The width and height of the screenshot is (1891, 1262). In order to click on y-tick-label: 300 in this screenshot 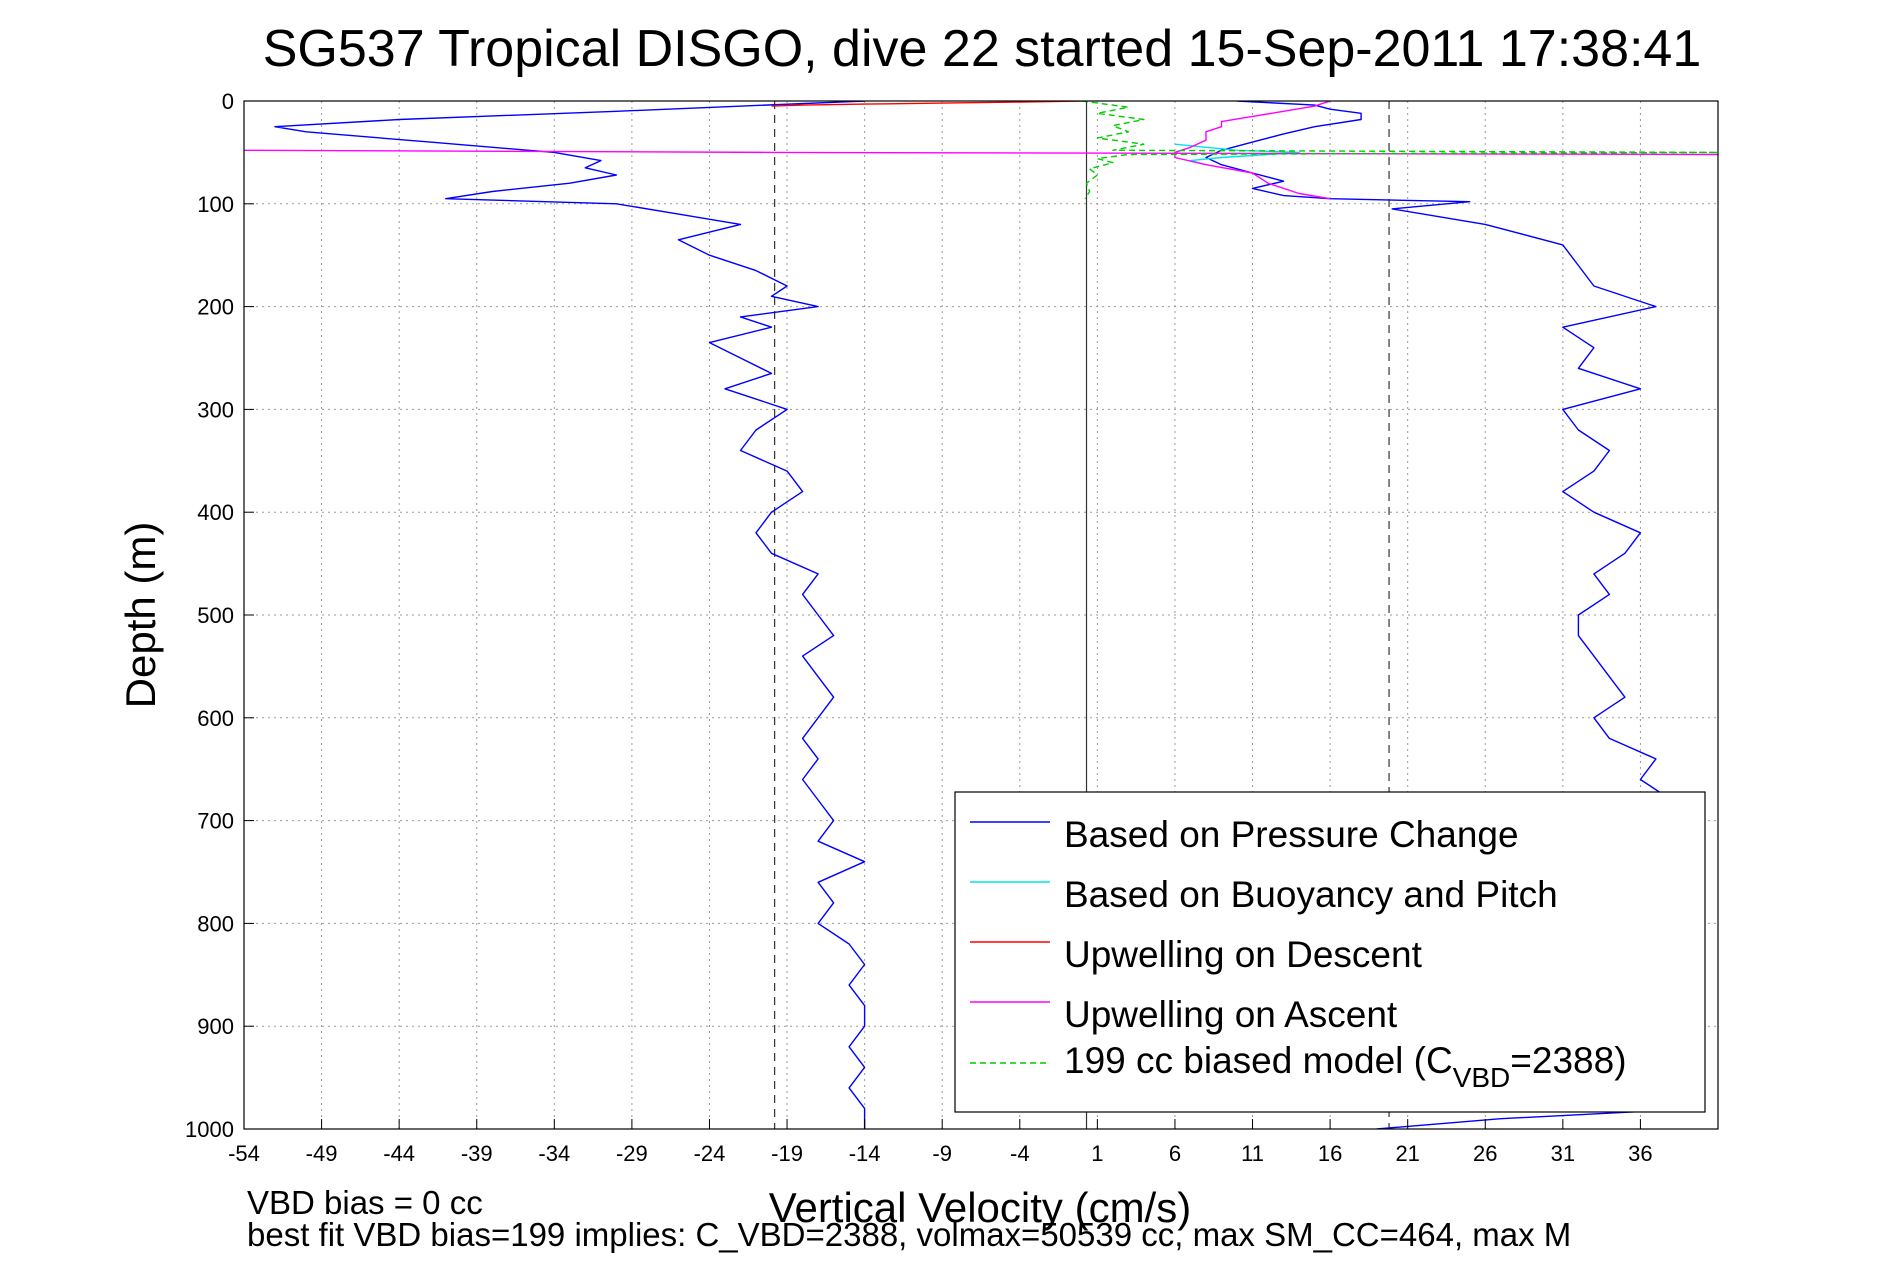, I will do `click(215, 409)`.